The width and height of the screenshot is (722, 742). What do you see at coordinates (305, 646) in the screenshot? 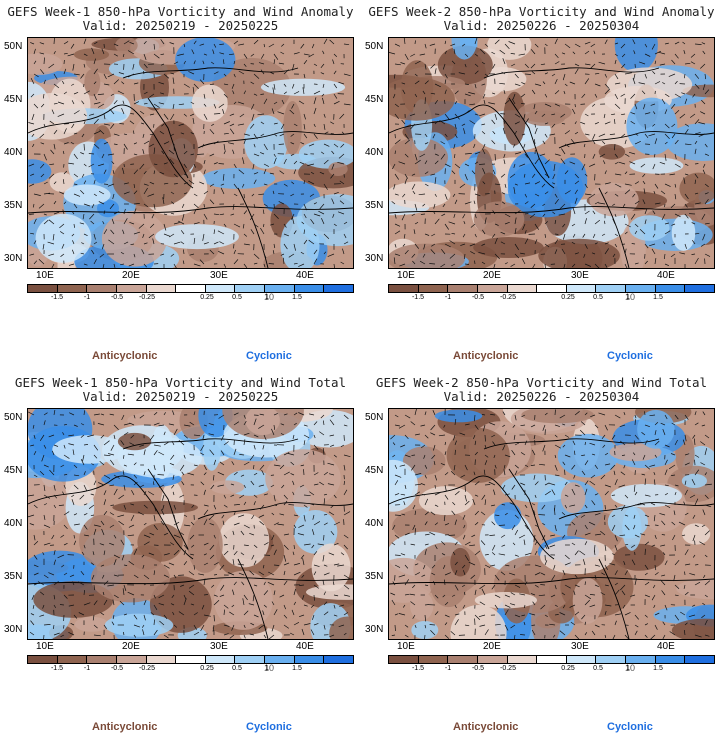
I see `longitude-label: 40E` at bounding box center [305, 646].